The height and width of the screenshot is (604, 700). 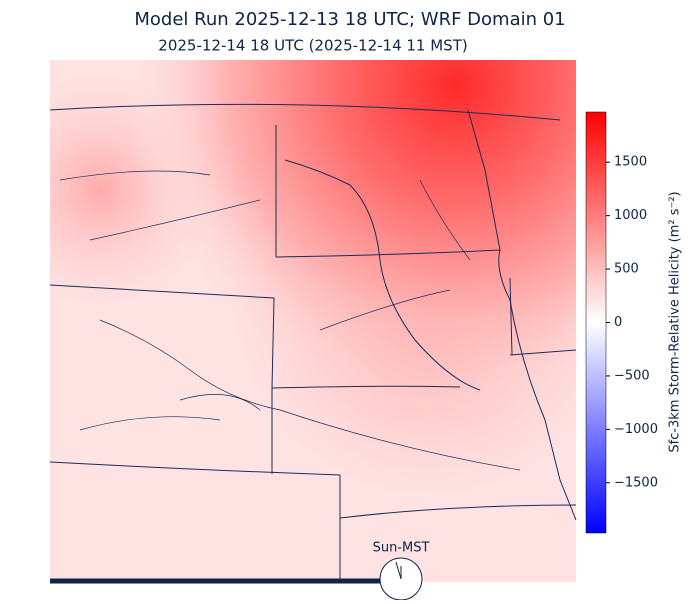 I want to click on colorbar-tick-label: −1500, so click(x=636, y=482).